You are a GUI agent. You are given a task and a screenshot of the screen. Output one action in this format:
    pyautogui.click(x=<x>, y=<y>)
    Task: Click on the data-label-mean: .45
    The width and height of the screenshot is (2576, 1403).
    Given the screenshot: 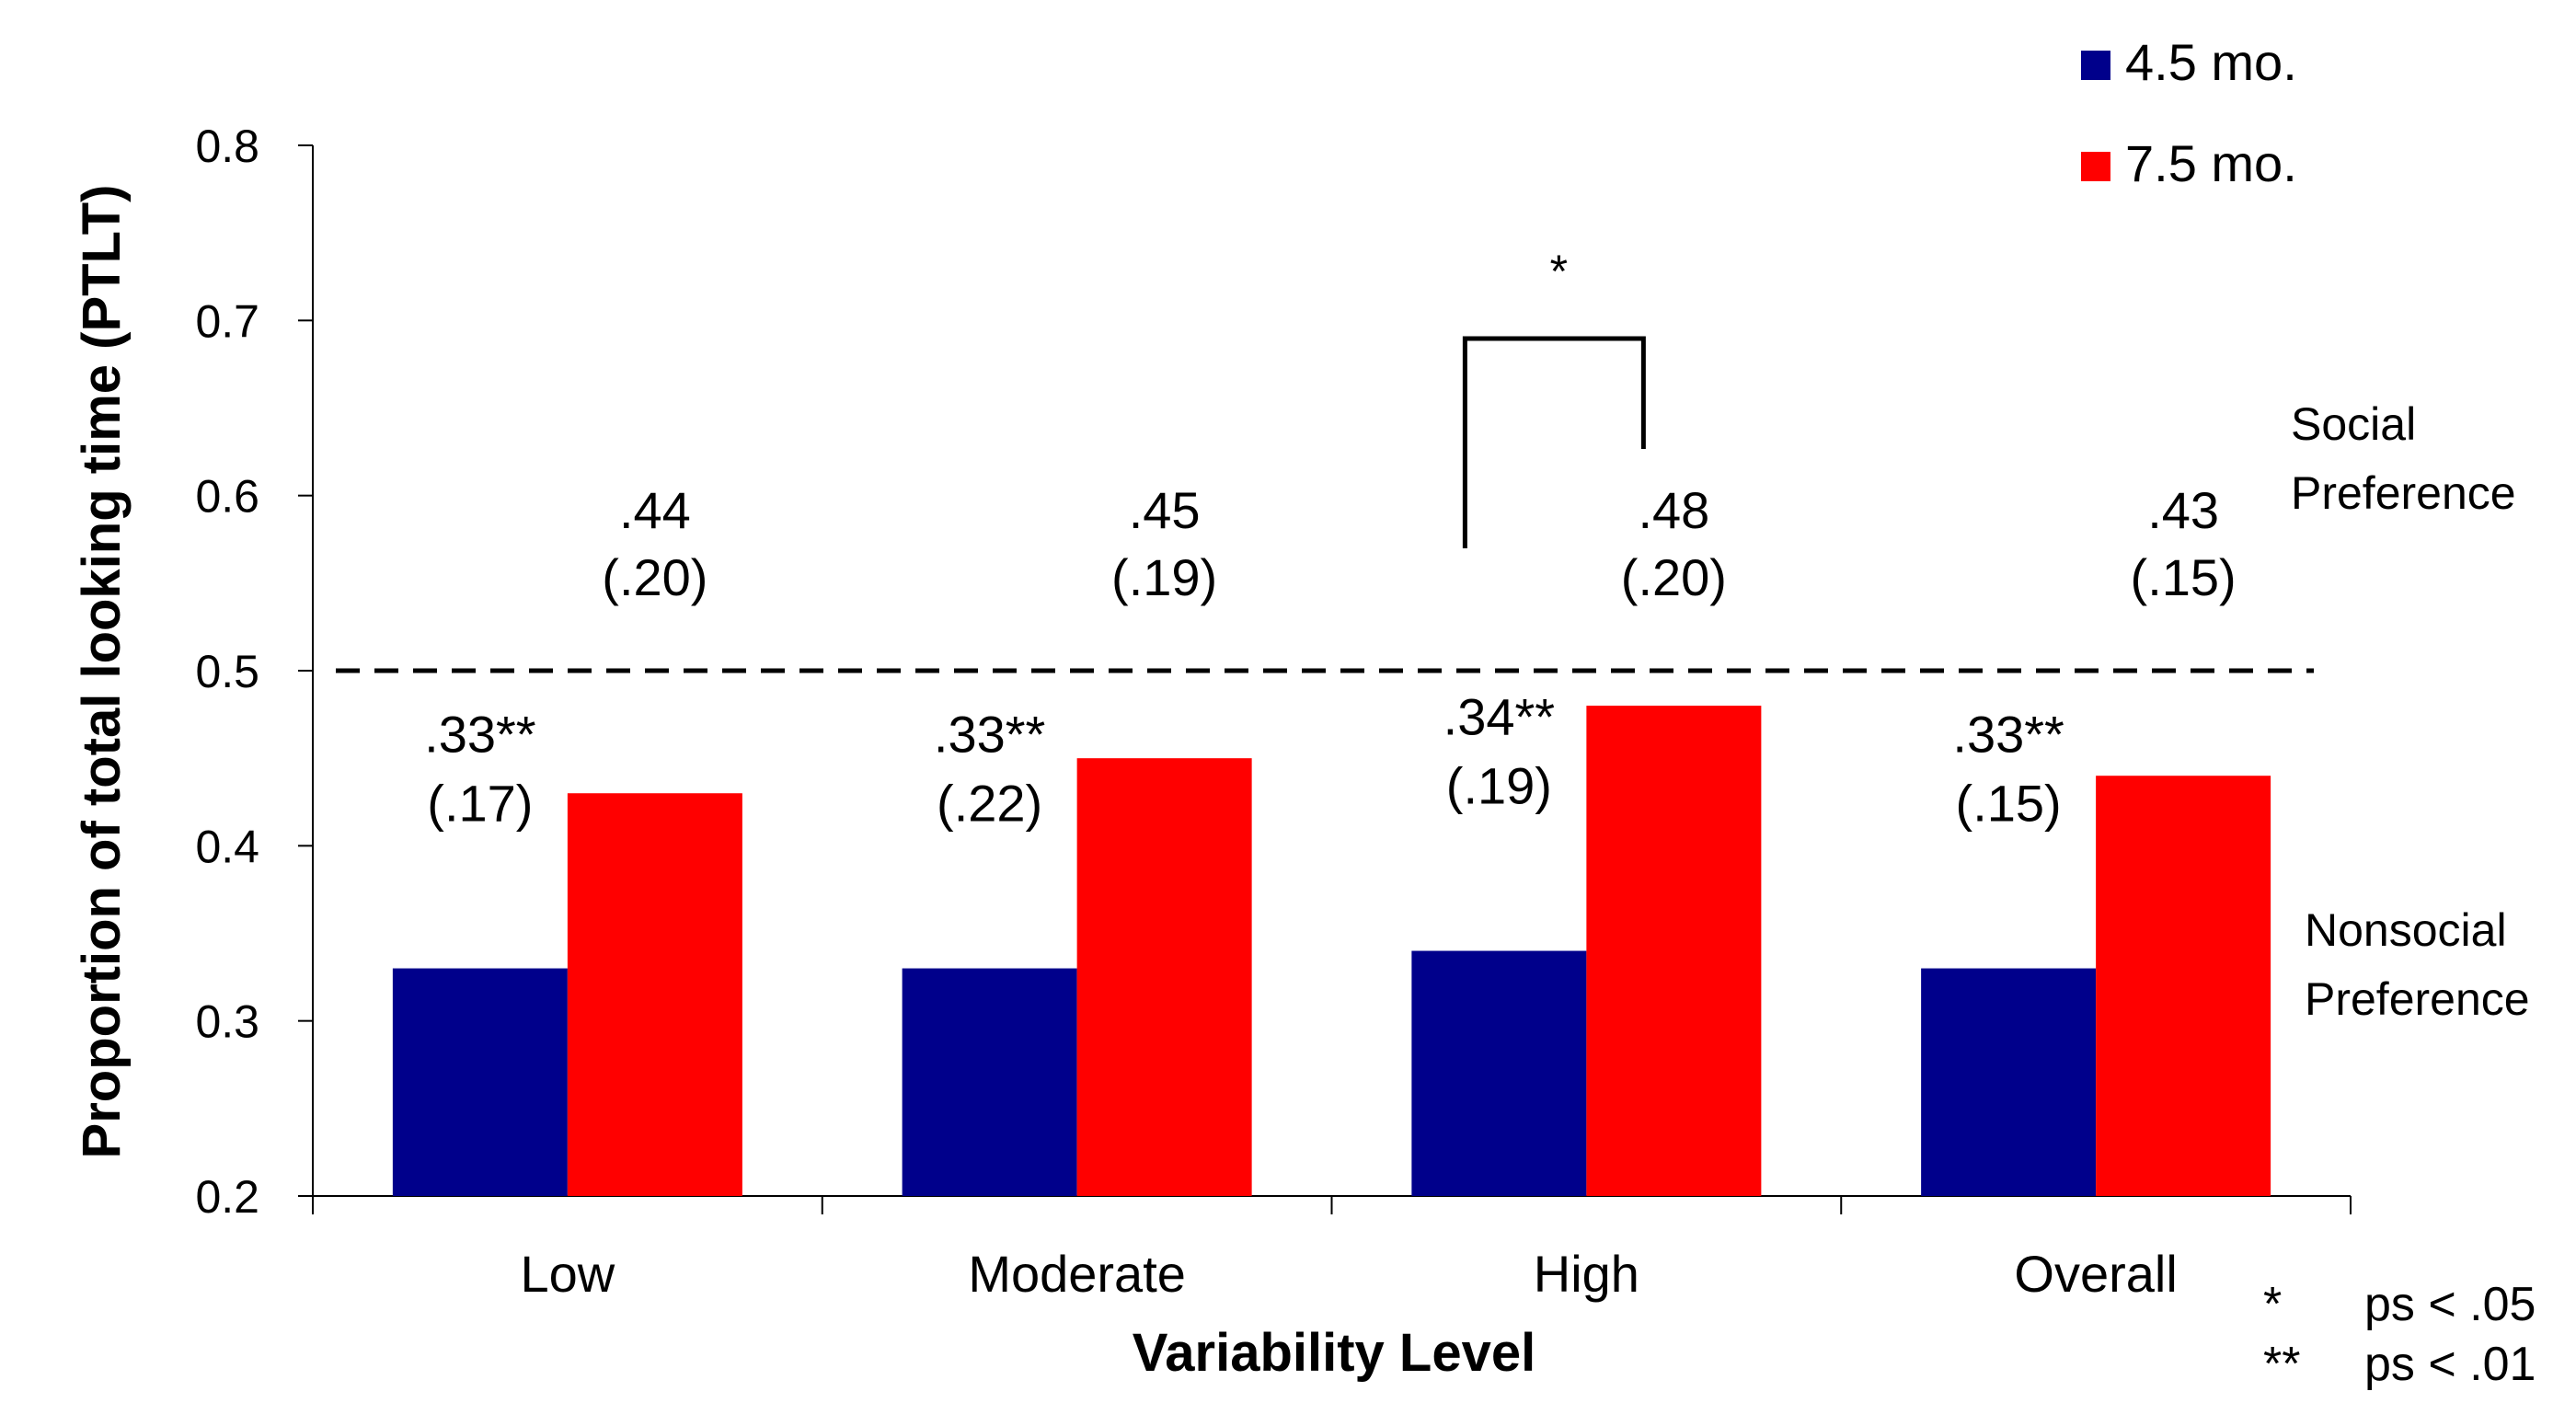 What is the action you would take?
    pyautogui.click(x=1165, y=510)
    